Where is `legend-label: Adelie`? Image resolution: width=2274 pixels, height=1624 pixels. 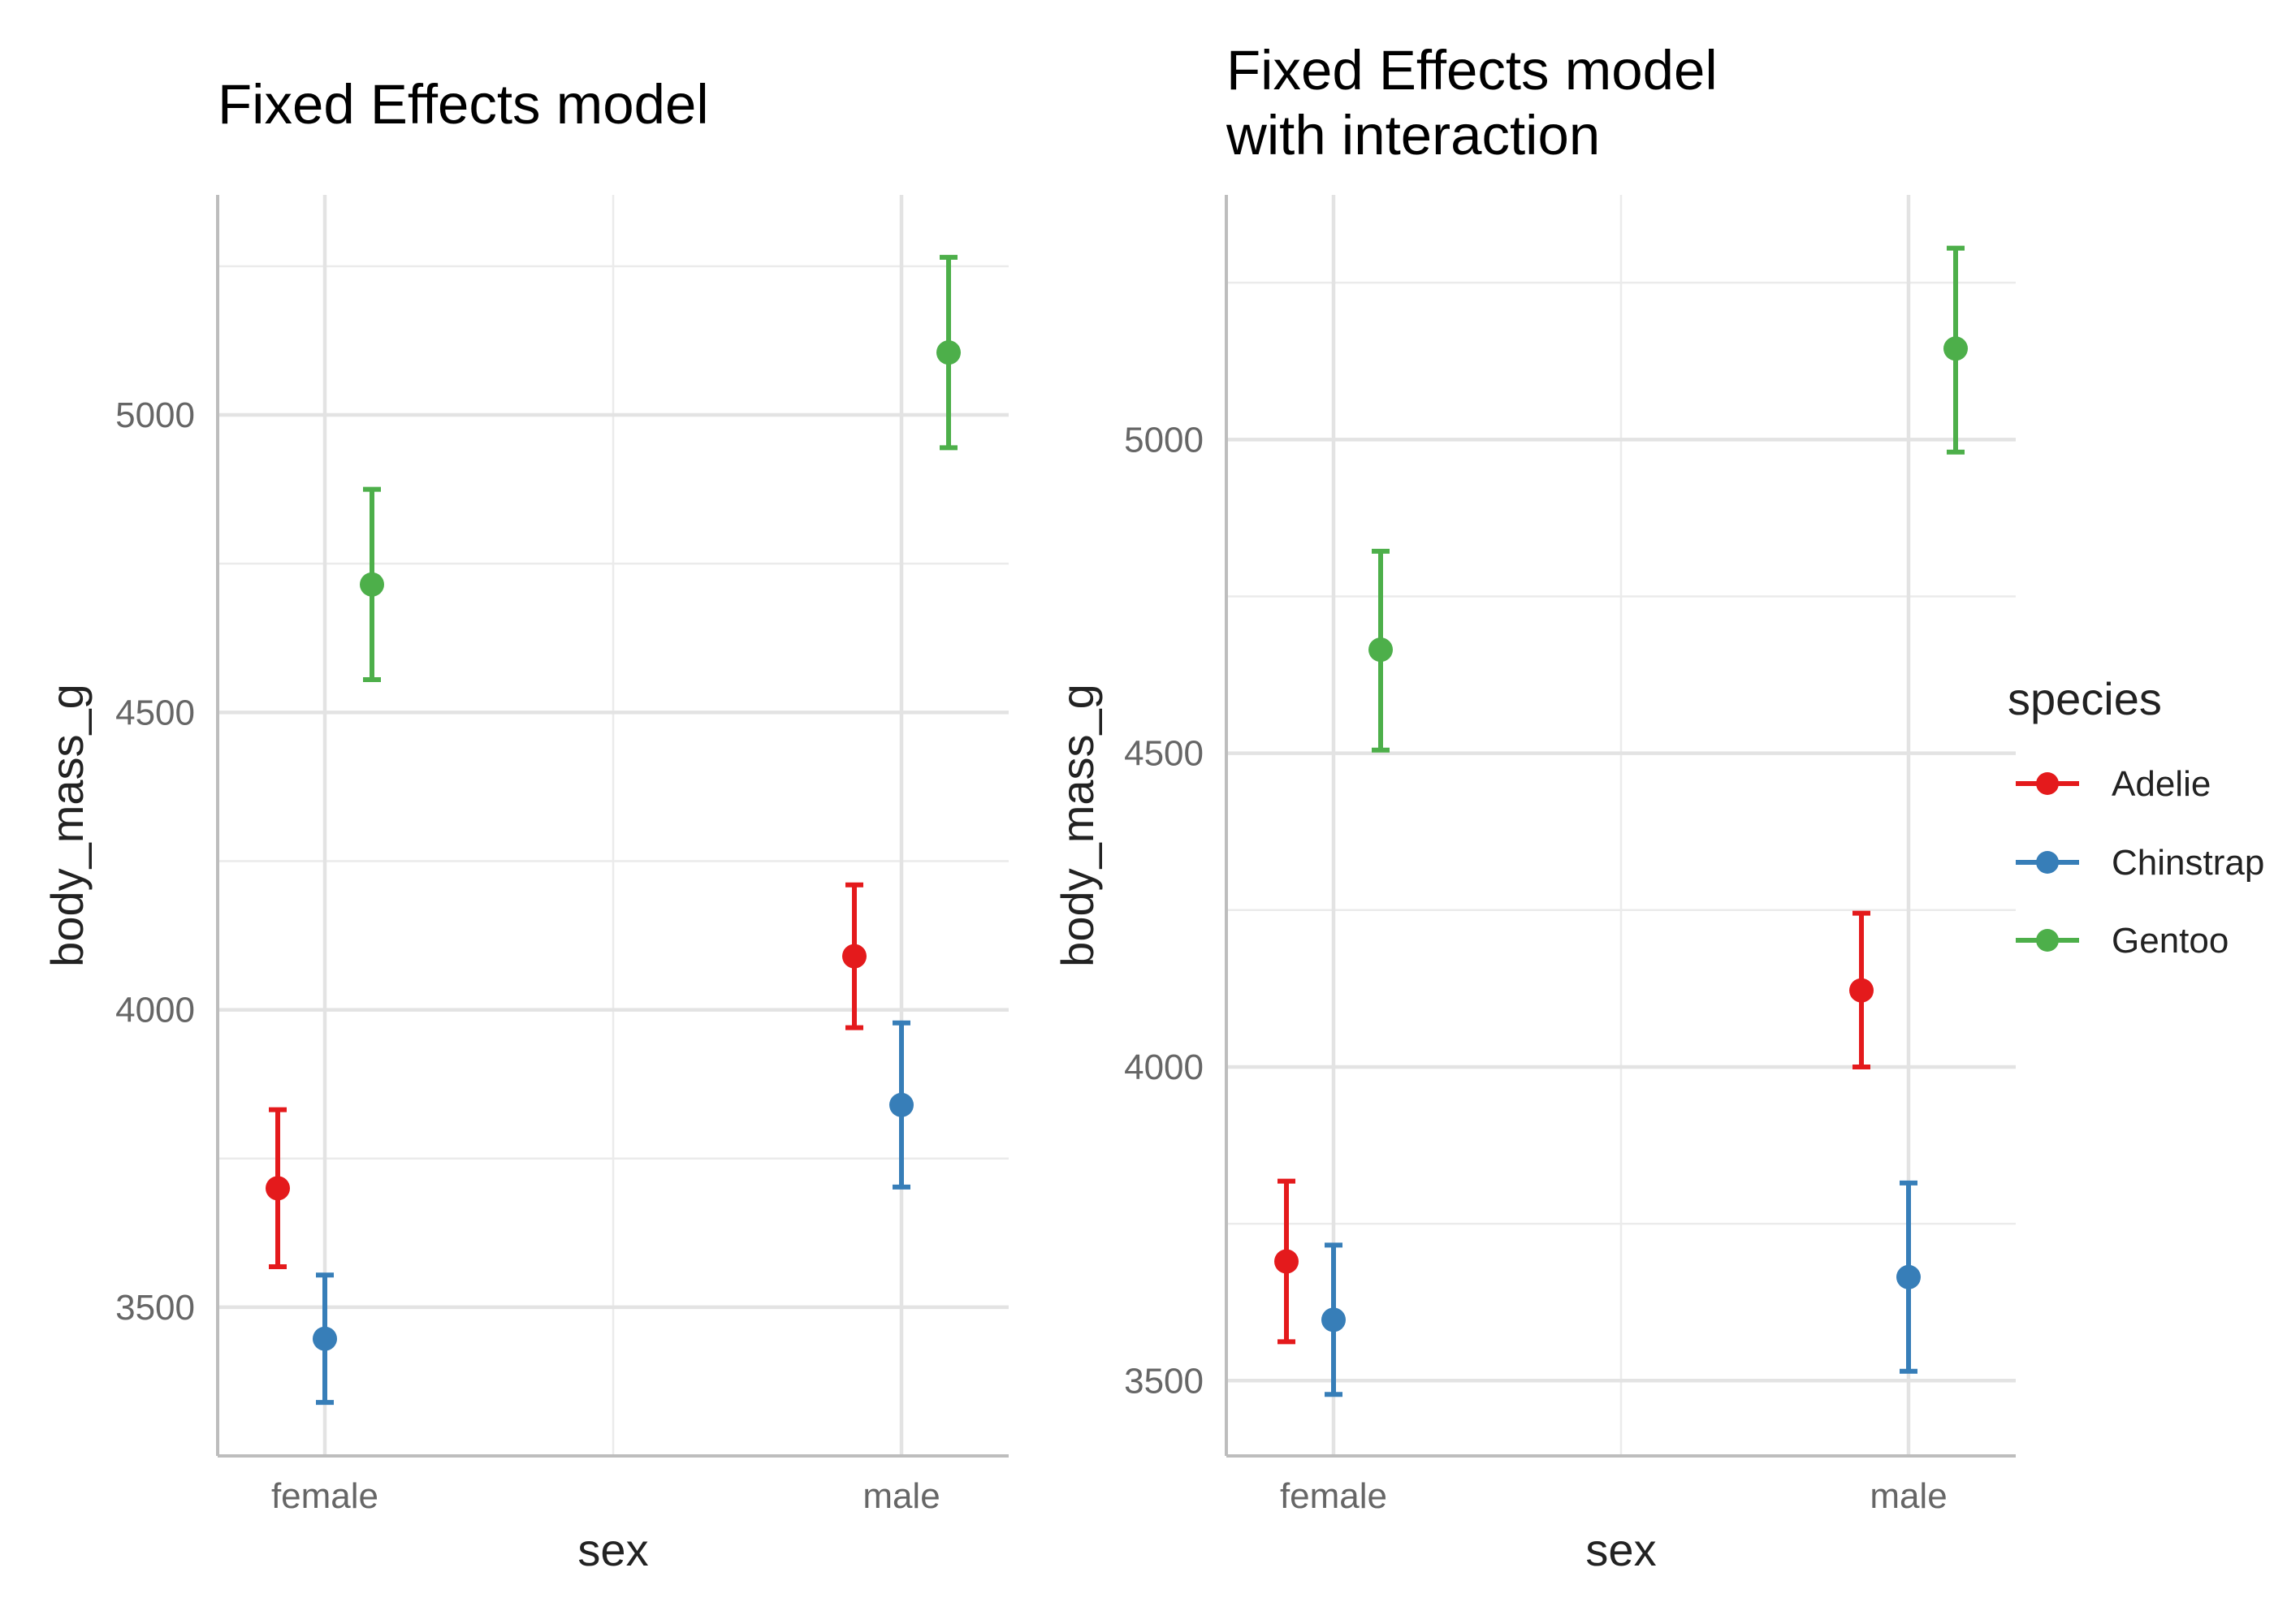 legend-label: Adelie is located at coordinates (2161, 784).